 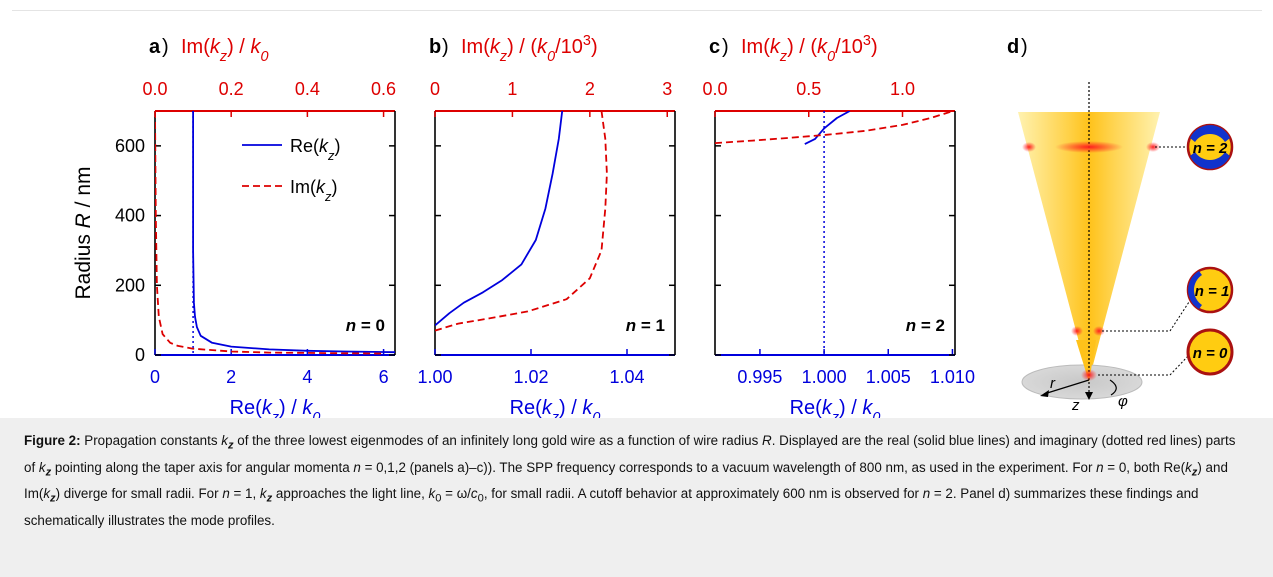 What do you see at coordinates (714, 47) in the screenshot?
I see `panel-label-c: c` at bounding box center [714, 47].